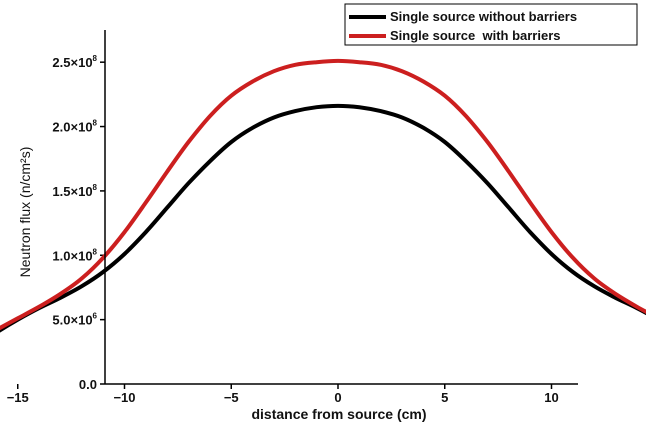 The width and height of the screenshot is (646, 431). What do you see at coordinates (337, 397) in the screenshot?
I see `x-tick-label: 0` at bounding box center [337, 397].